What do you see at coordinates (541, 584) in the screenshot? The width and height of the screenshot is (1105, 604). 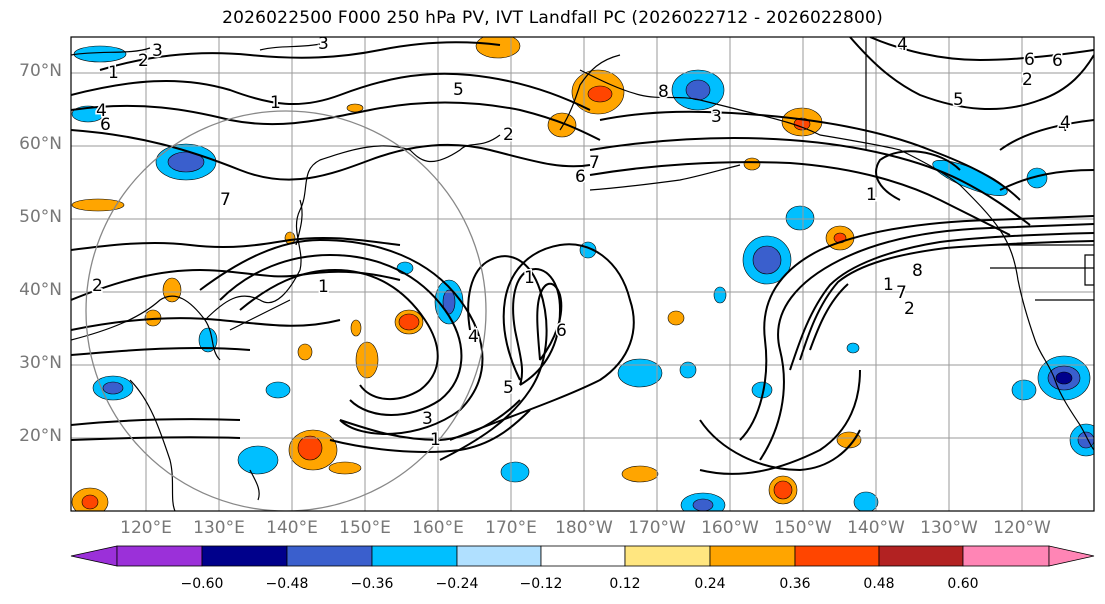 I see `colorbar-tick-label: −0.12` at bounding box center [541, 584].